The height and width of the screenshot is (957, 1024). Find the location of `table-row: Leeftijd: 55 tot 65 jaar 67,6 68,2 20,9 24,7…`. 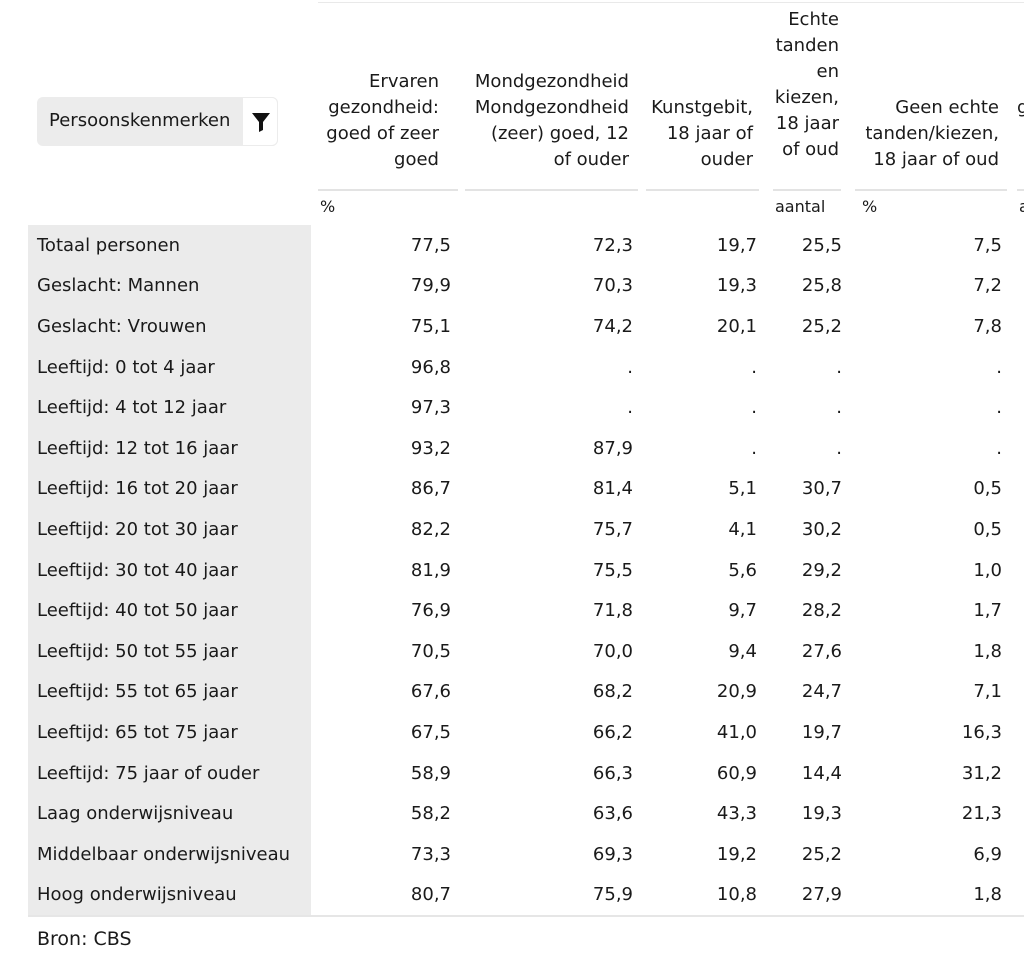

table-row: Leeftijd: 55 tot 65 jaar 67,6 68,2 20,9 24,7… is located at coordinates (515, 692).